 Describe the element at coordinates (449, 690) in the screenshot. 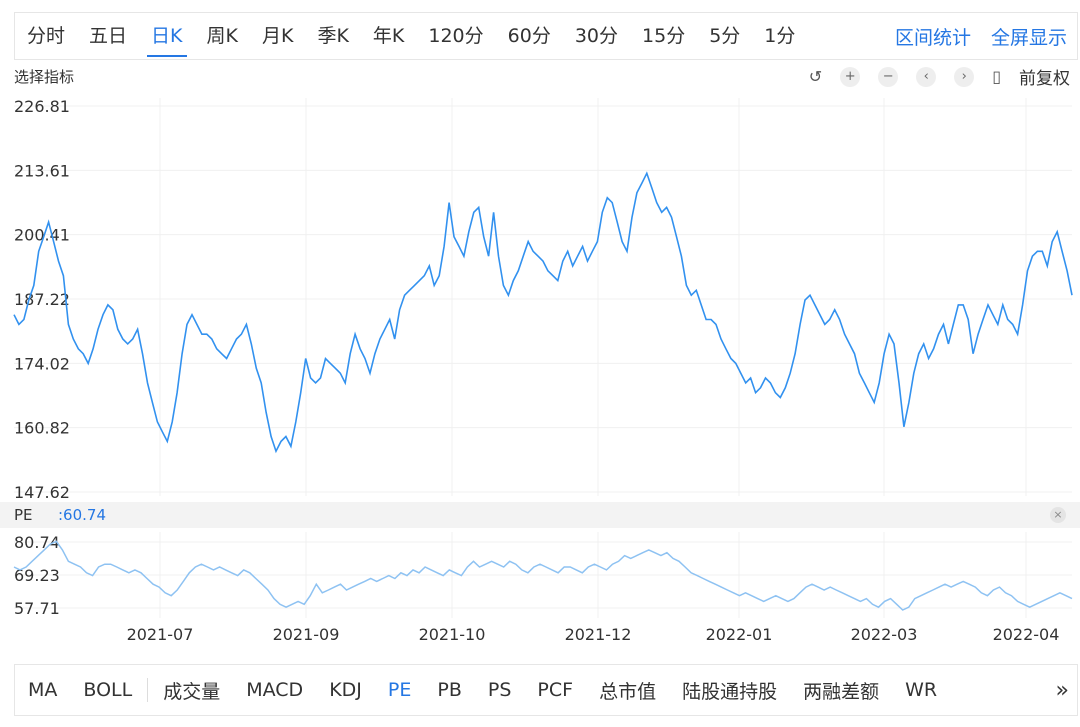

I see `indicator-tab-6: PB` at that location.